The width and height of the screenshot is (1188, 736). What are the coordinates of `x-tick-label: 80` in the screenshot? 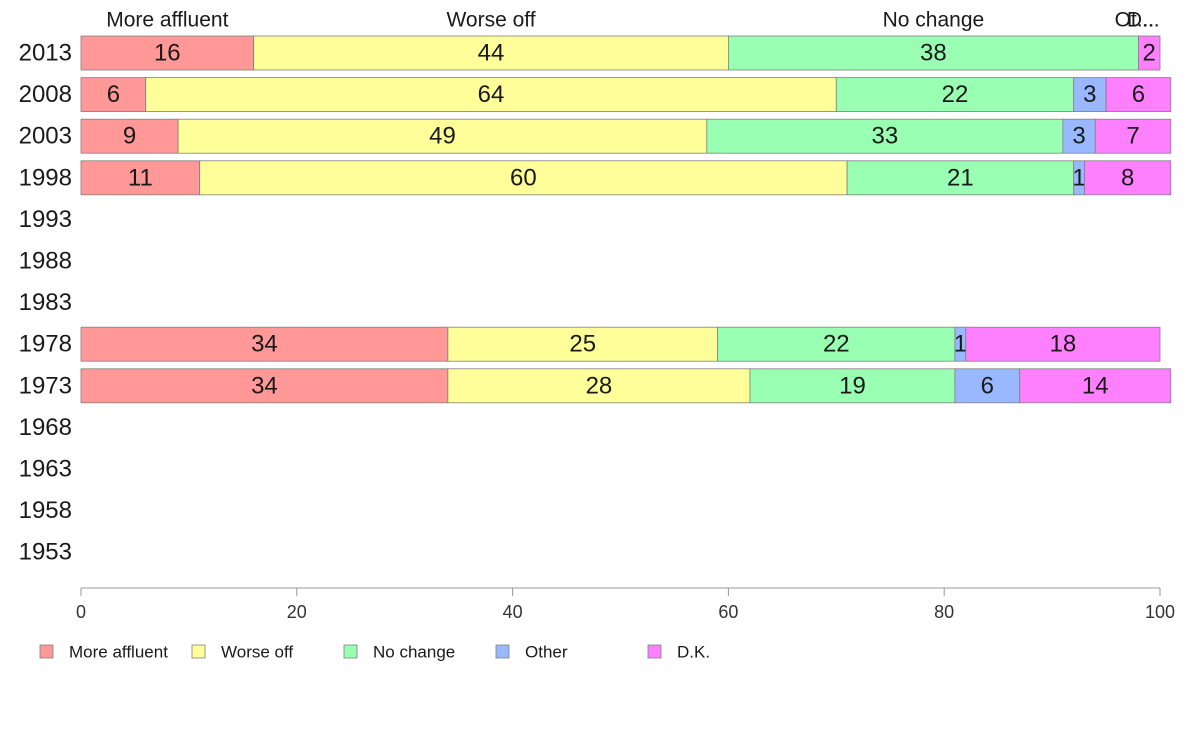 It's located at (944, 612).